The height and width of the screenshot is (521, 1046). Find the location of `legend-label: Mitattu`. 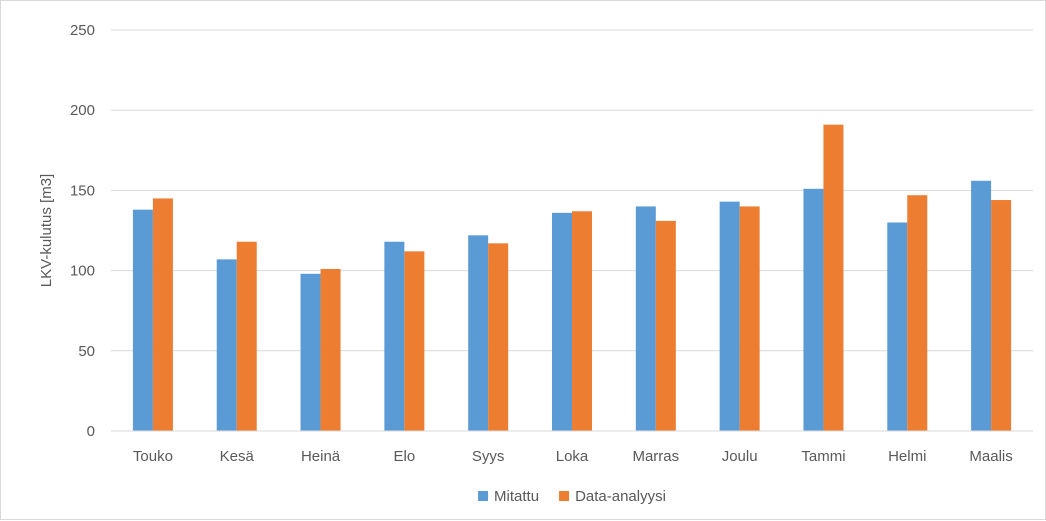

legend-label: Mitattu is located at coordinates (516, 496).